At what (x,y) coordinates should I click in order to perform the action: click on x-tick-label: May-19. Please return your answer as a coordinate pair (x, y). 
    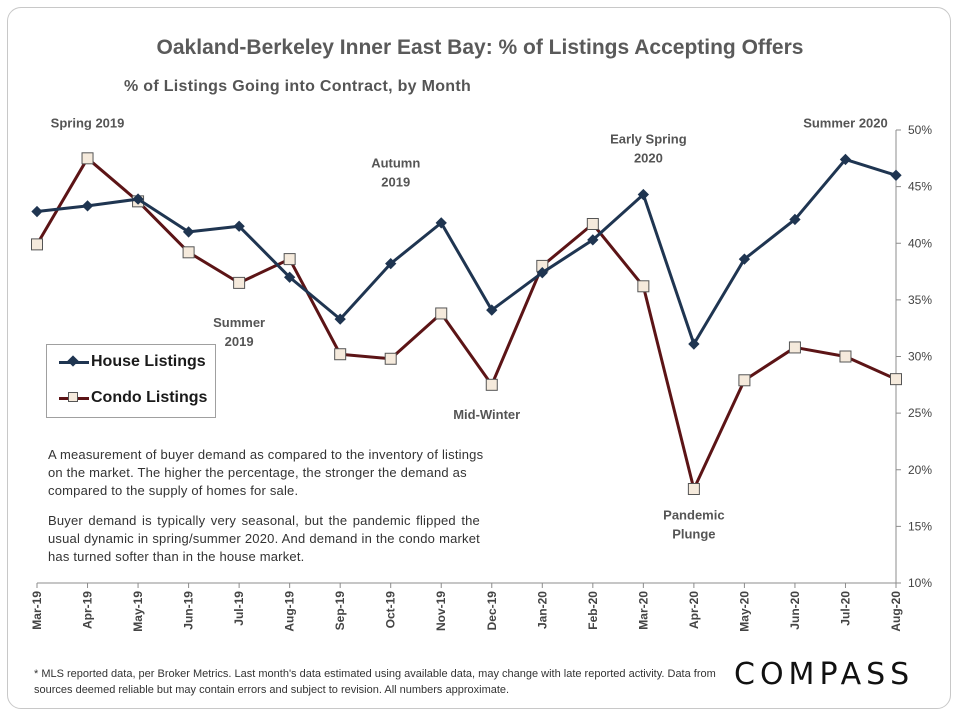
    Looking at the image, I should click on (138, 611).